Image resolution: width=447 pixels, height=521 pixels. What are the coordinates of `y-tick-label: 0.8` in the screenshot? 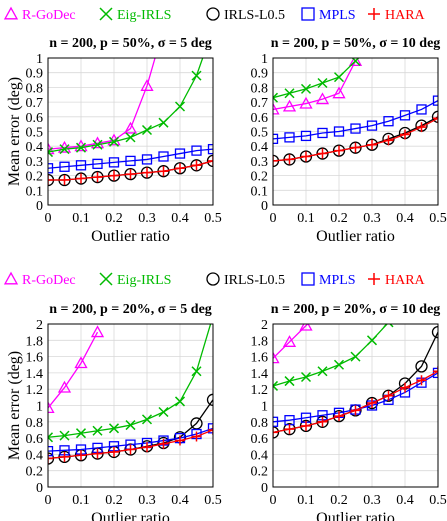 It's located at (260, 423).